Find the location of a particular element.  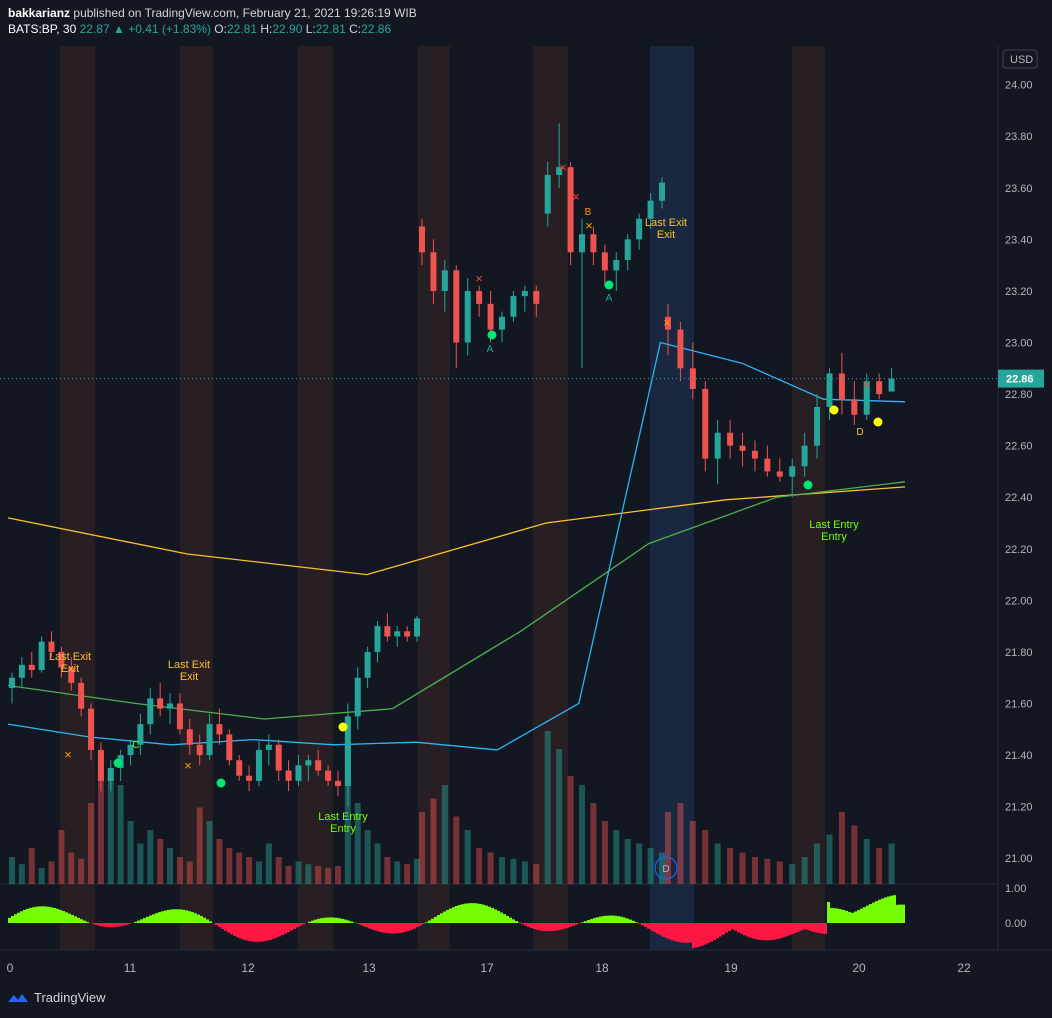

low-label: L: is located at coordinates (310, 29).